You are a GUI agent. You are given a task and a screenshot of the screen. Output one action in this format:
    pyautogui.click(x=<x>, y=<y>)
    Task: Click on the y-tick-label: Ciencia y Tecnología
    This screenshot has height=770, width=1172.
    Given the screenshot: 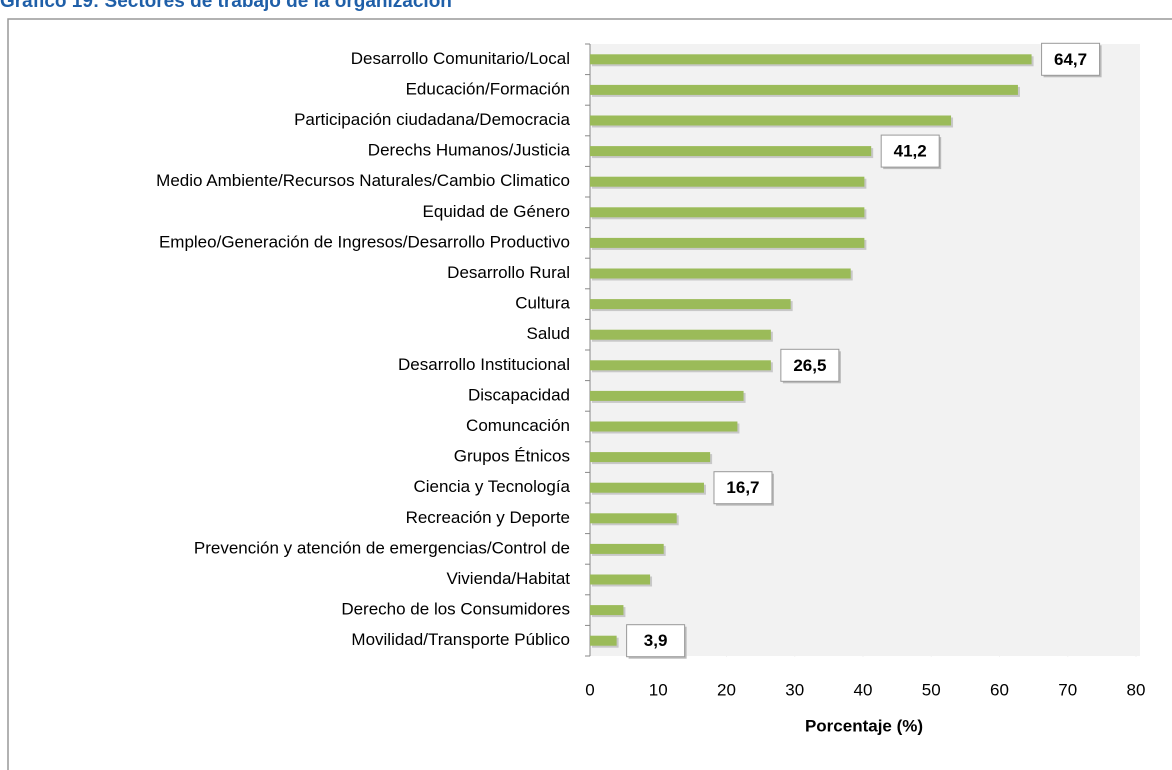 What is the action you would take?
    pyautogui.click(x=491, y=486)
    